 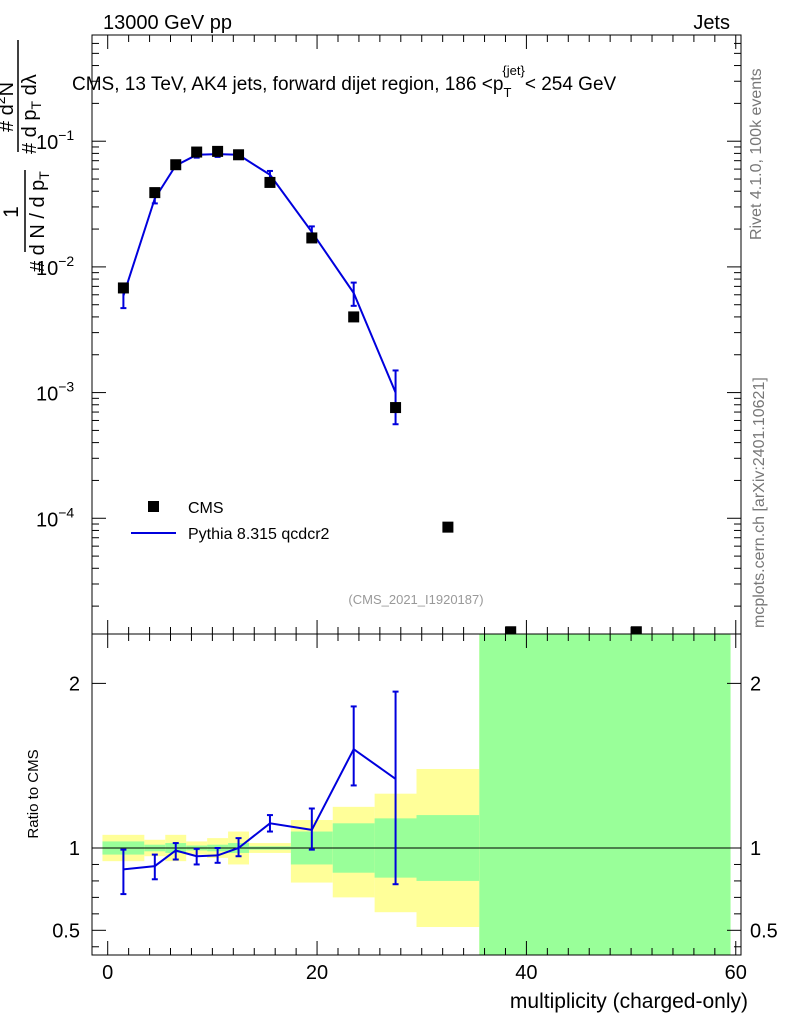 I want to click on category-label: Jets, so click(x=711, y=23).